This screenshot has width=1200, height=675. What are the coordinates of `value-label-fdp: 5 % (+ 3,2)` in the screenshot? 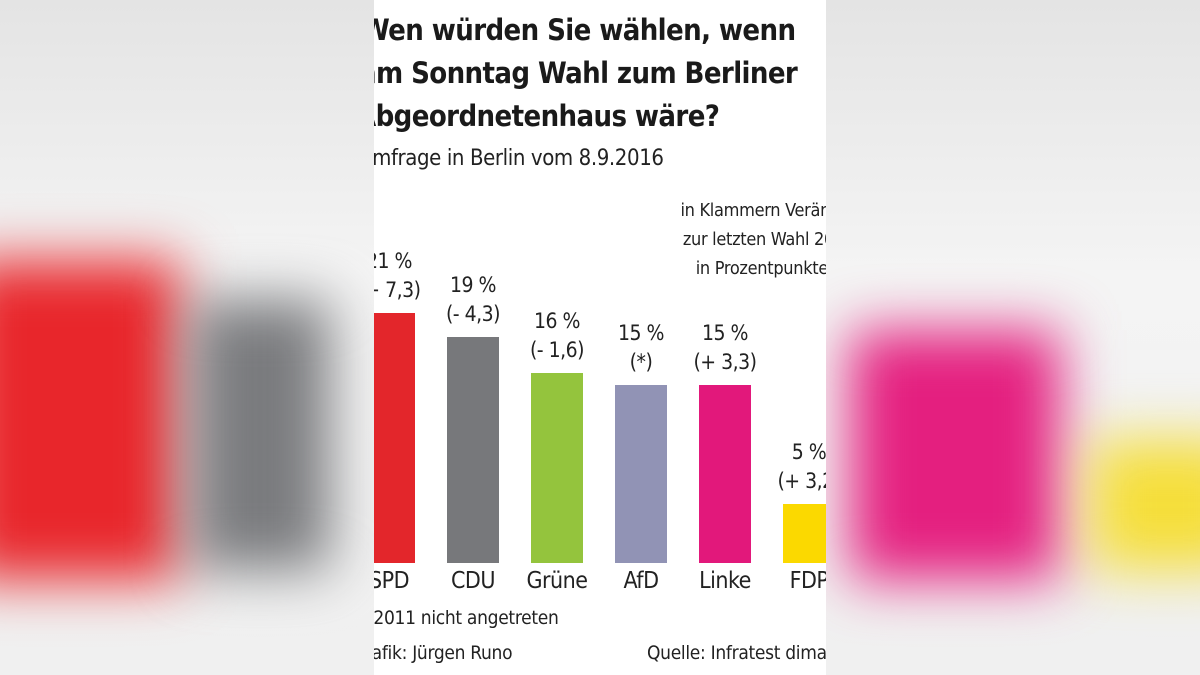 It's located at (792, 467).